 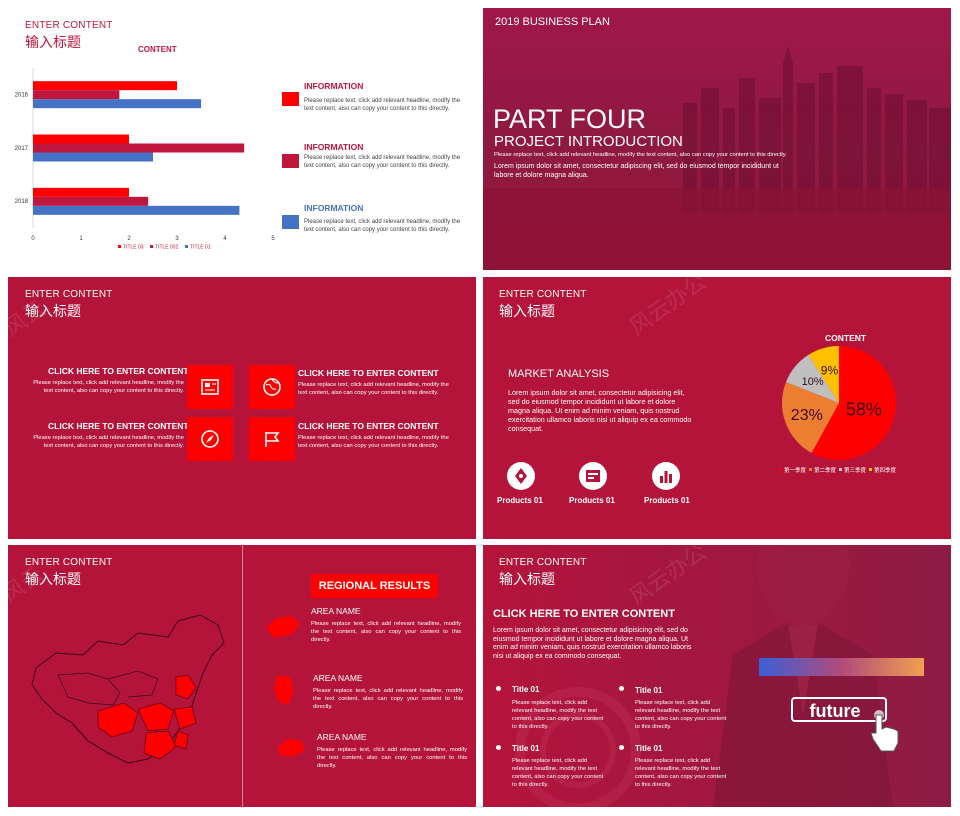 What do you see at coordinates (118, 426) in the screenshot?
I see `item-title-3: CLICK HERE TO ENTER CONTENT` at bounding box center [118, 426].